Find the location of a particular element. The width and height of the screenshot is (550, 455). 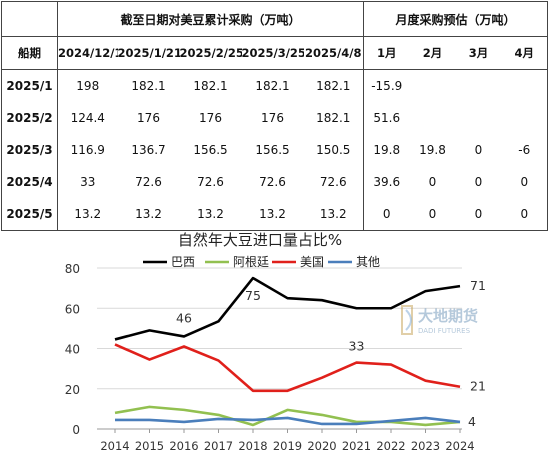

data-label: 4 is located at coordinates (472, 421).